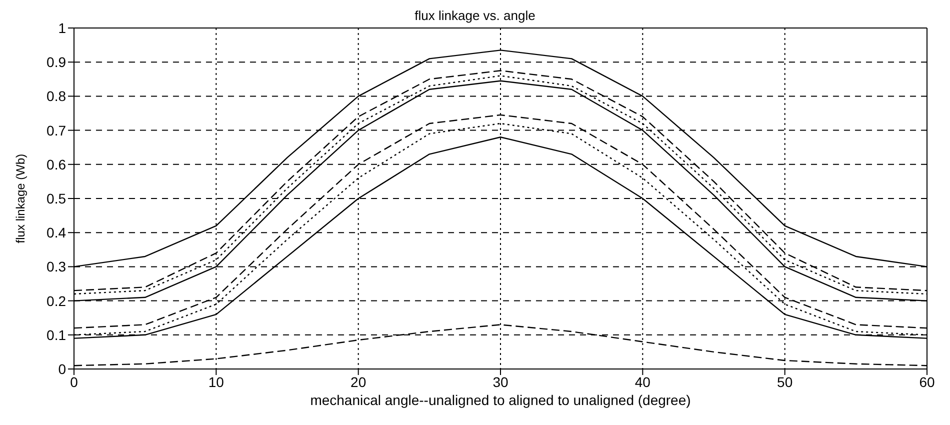 The width and height of the screenshot is (950, 425). I want to click on y-tick-label: 0.7, so click(56, 130).